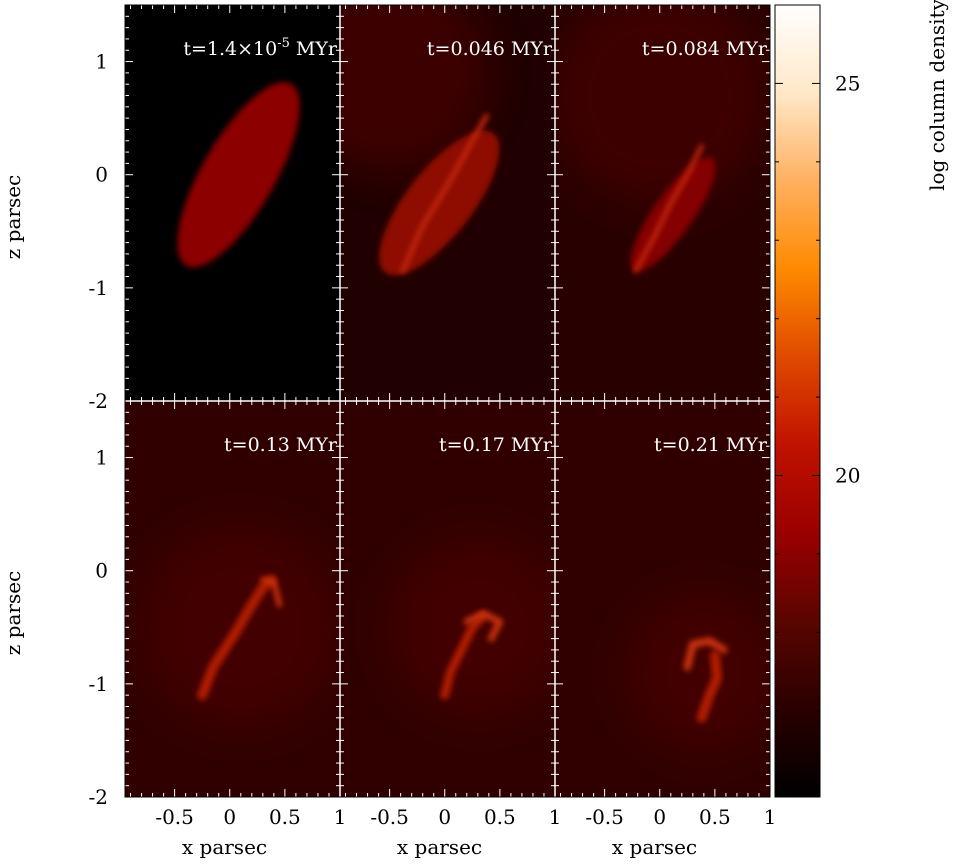 Image resolution: width=955 pixels, height=864 pixels. Describe the element at coordinates (490, 49) in the screenshot. I see `time-label: t=0.046 MYr` at that location.